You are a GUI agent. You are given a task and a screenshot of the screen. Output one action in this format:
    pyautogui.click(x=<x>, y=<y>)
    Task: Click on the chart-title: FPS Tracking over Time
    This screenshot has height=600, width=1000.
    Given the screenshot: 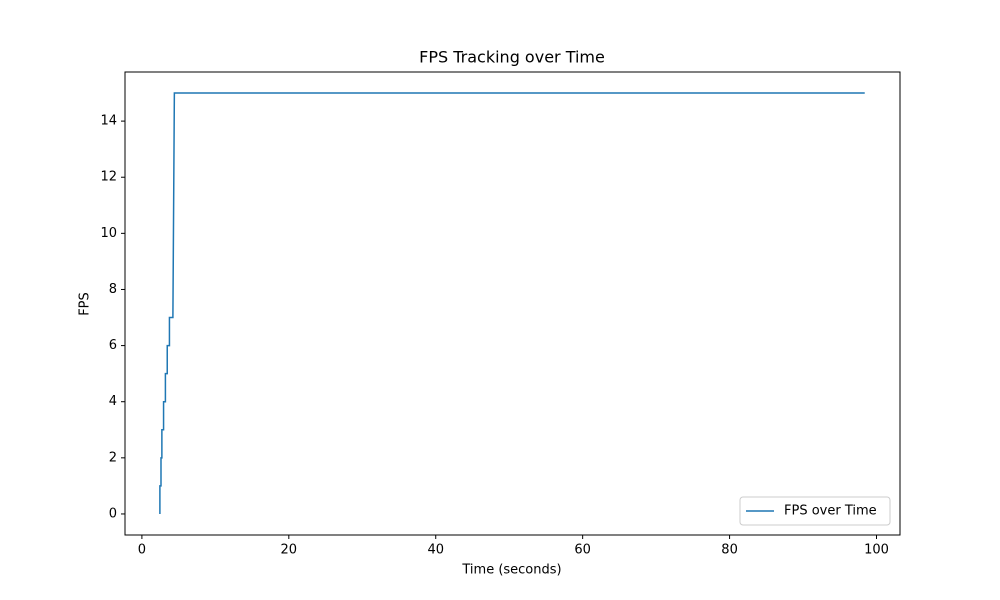 What is the action you would take?
    pyautogui.click(x=512, y=57)
    